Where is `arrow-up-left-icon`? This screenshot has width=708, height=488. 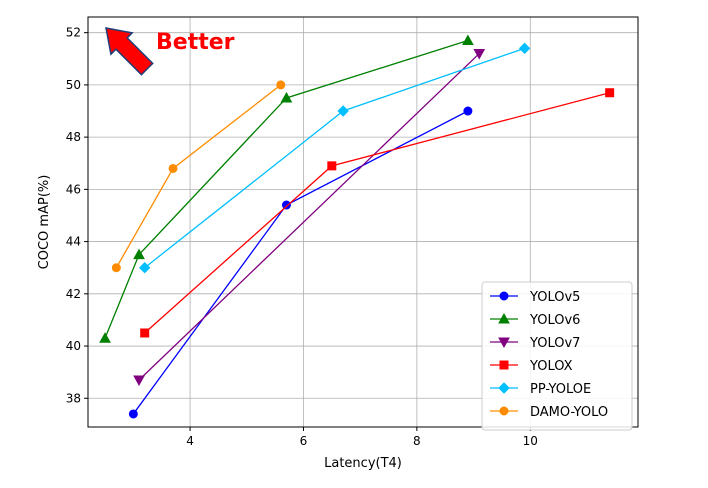 arrow-up-left-icon is located at coordinates (129, 51).